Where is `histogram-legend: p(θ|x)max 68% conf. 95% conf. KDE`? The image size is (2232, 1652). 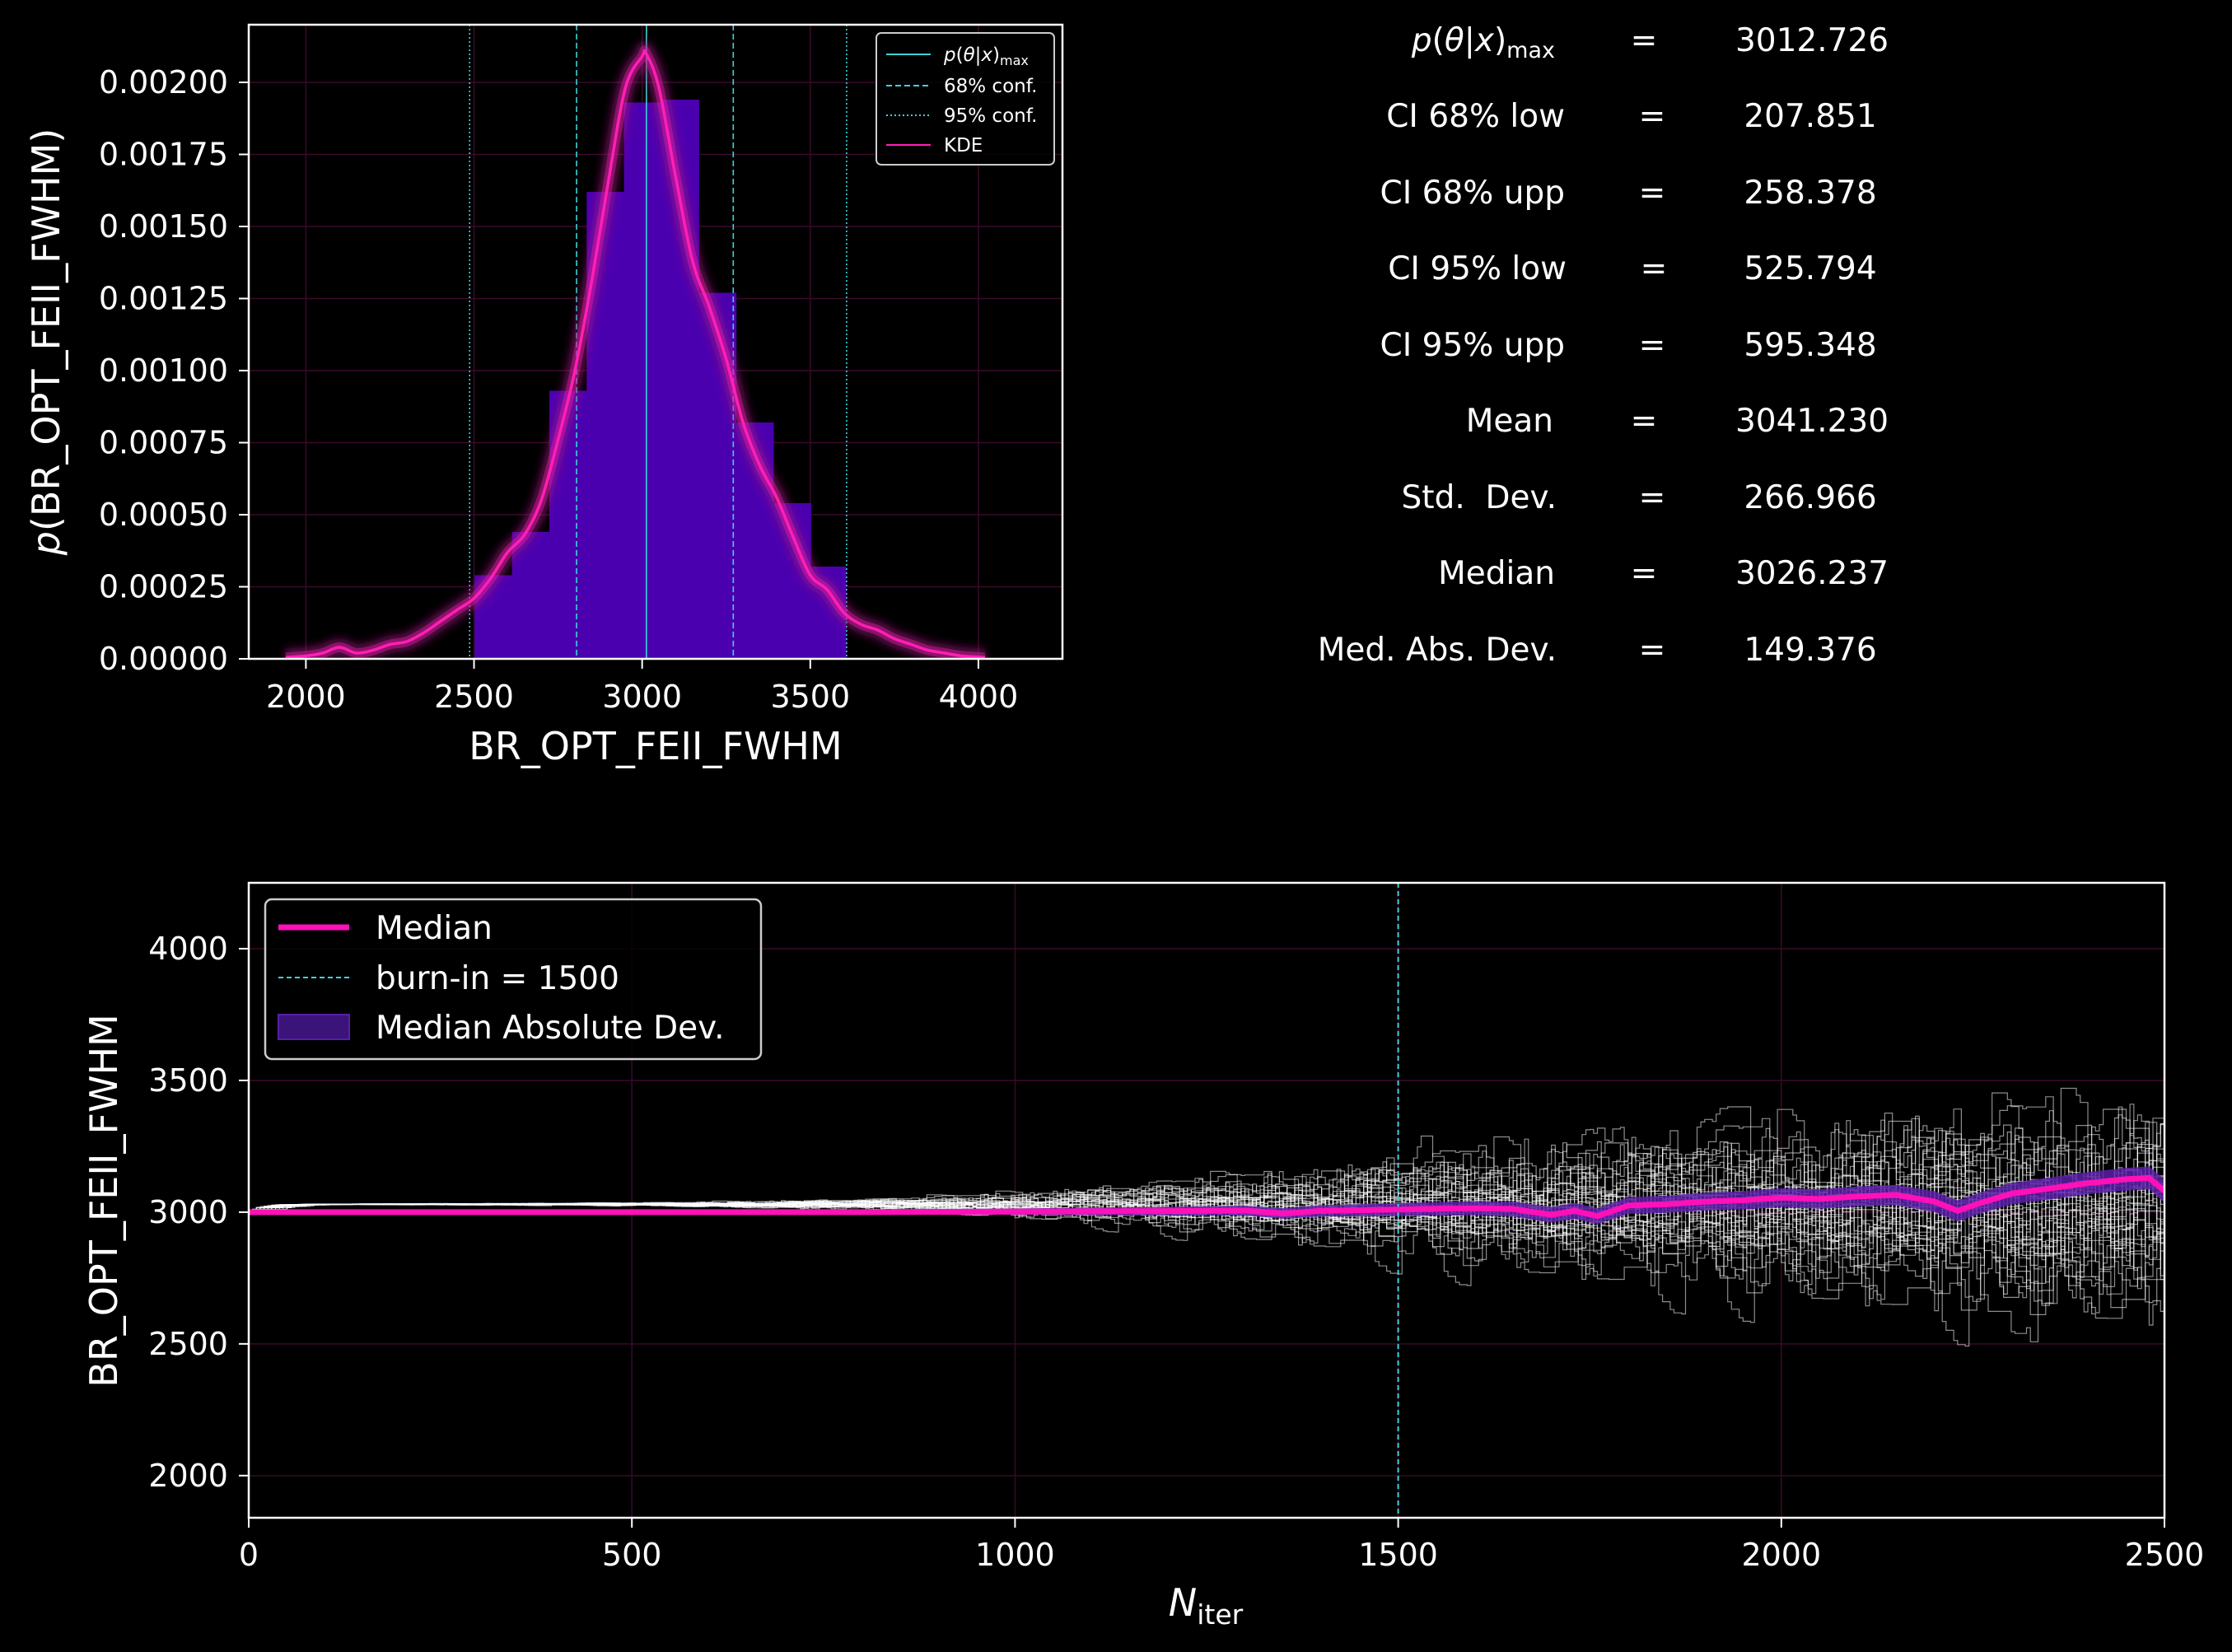
histogram-legend: p(θ|x)max 68% conf. 95% conf. KDE is located at coordinates (965, 99).